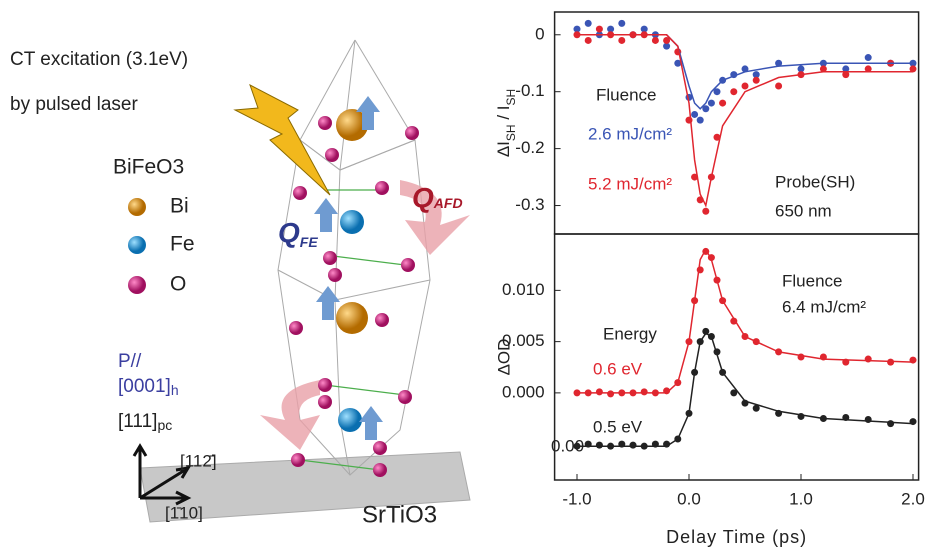 This screenshot has height=554, width=944. What do you see at coordinates (736, 537) in the screenshot?
I see `x-axis-label: Delay Time (ps)` at bounding box center [736, 537].